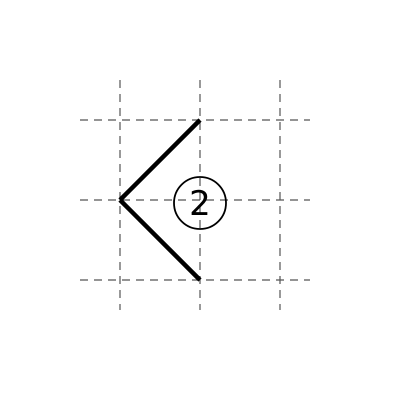 This screenshot has width=400, height=400. What do you see at coordinates (160, 240) in the screenshot?
I see `stroke-lower-segment` at bounding box center [160, 240].